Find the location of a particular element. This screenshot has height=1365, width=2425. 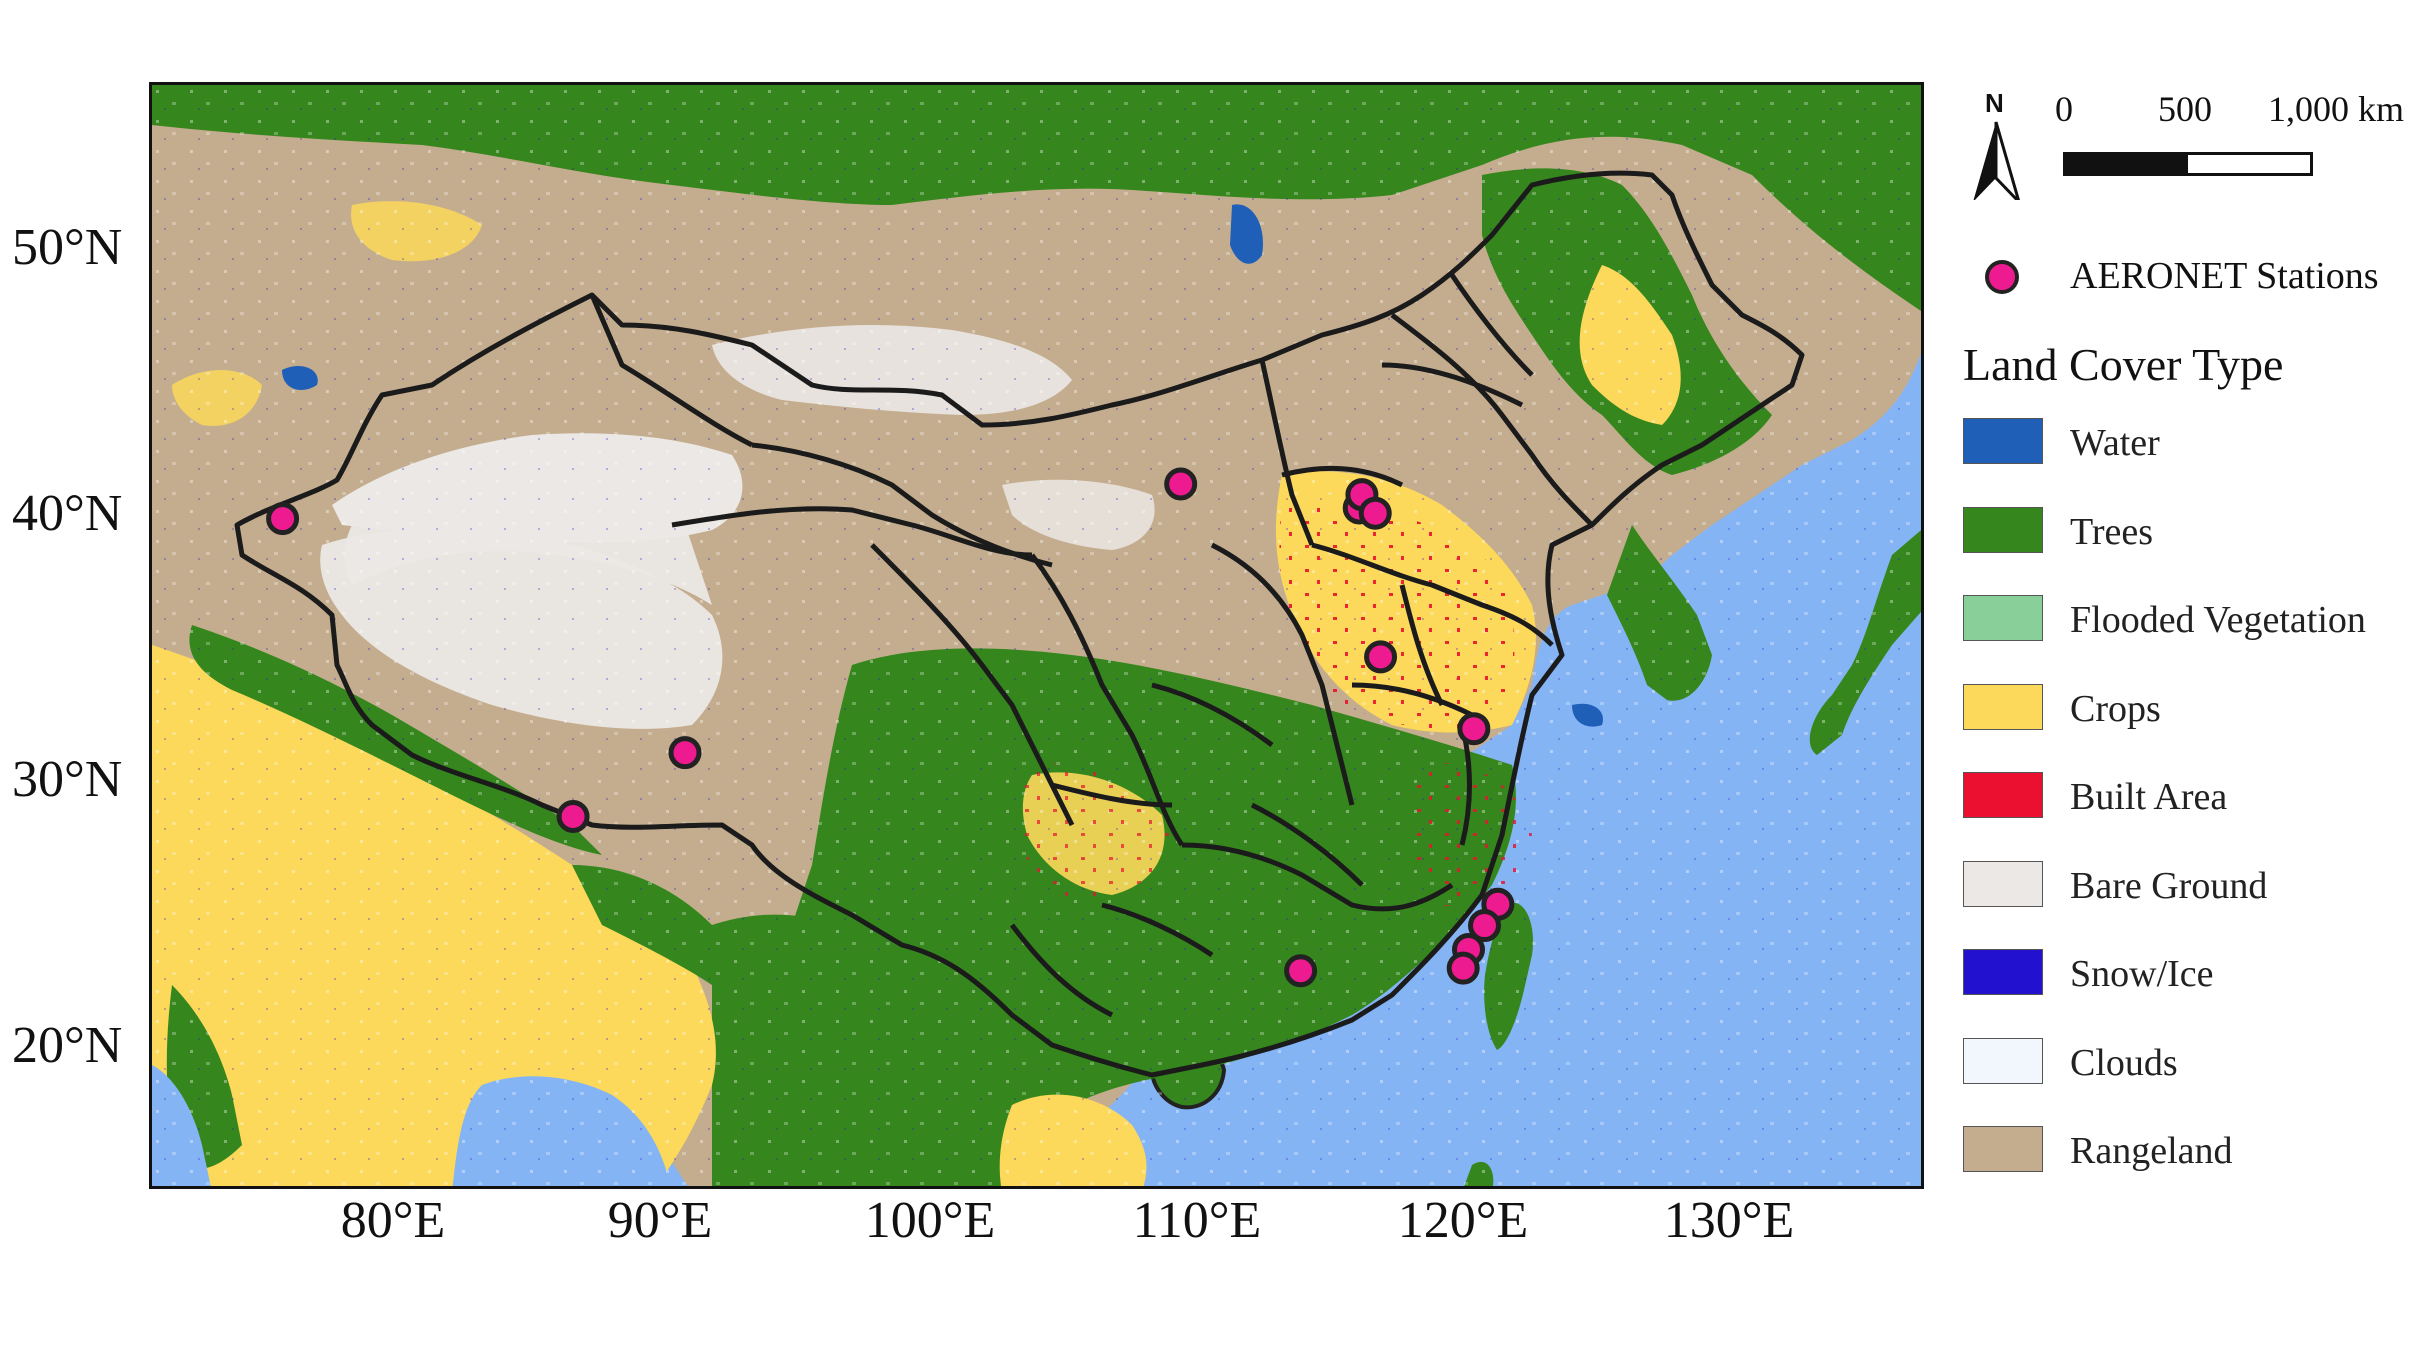

legend-label: Water is located at coordinates (2115, 443).